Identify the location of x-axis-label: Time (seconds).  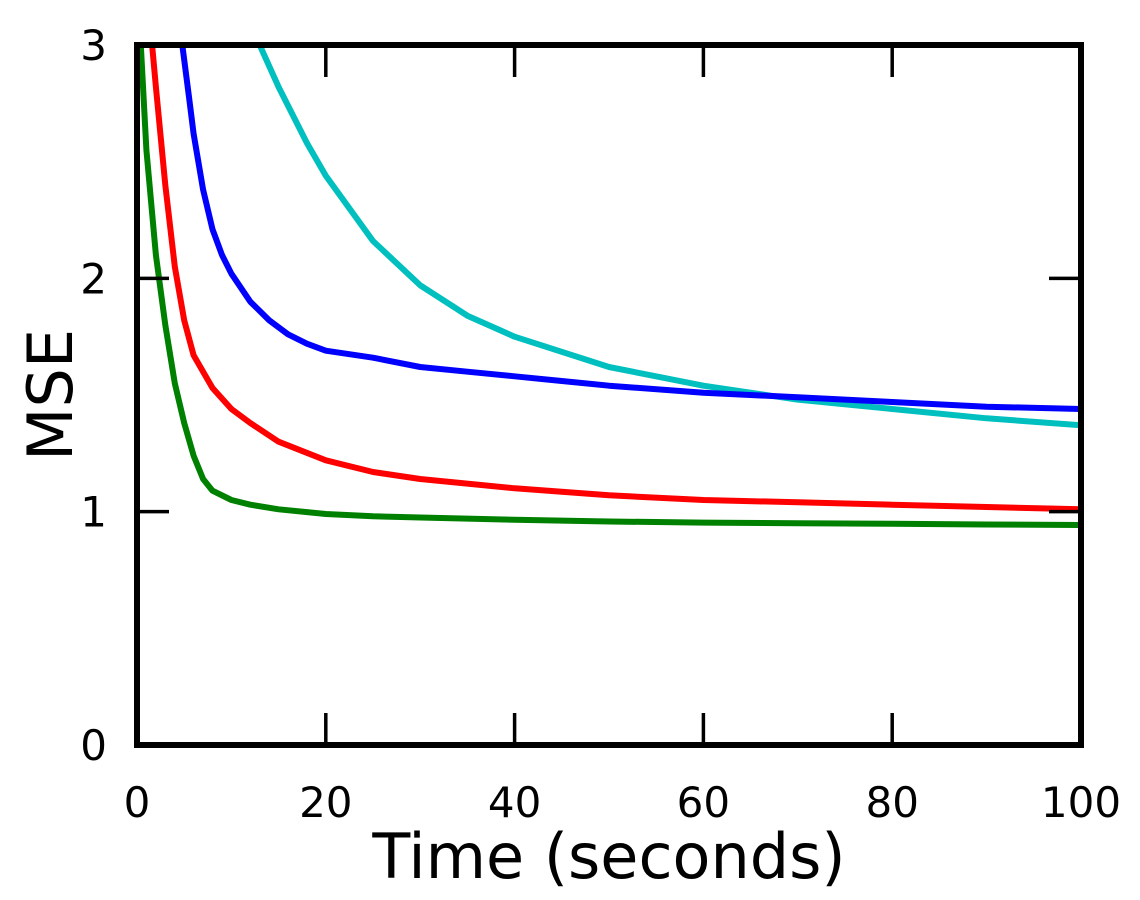
(608, 856).